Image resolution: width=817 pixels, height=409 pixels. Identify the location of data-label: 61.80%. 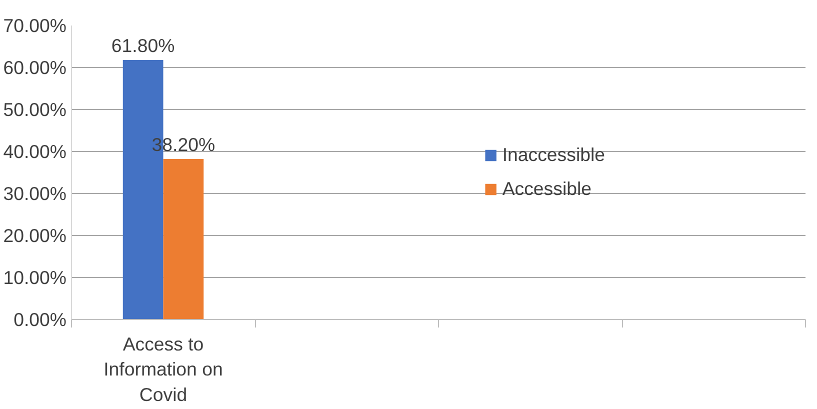
(143, 45).